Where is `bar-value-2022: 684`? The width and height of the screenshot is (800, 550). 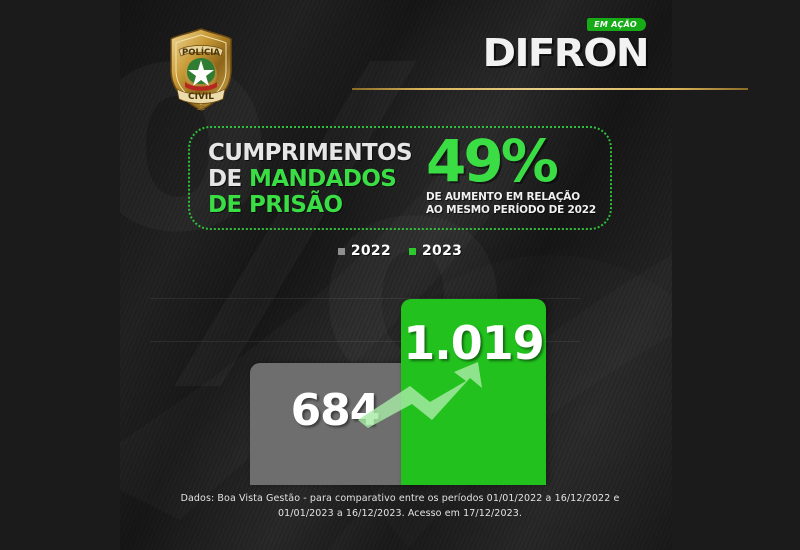 bar-value-2022: 684 is located at coordinates (335, 410).